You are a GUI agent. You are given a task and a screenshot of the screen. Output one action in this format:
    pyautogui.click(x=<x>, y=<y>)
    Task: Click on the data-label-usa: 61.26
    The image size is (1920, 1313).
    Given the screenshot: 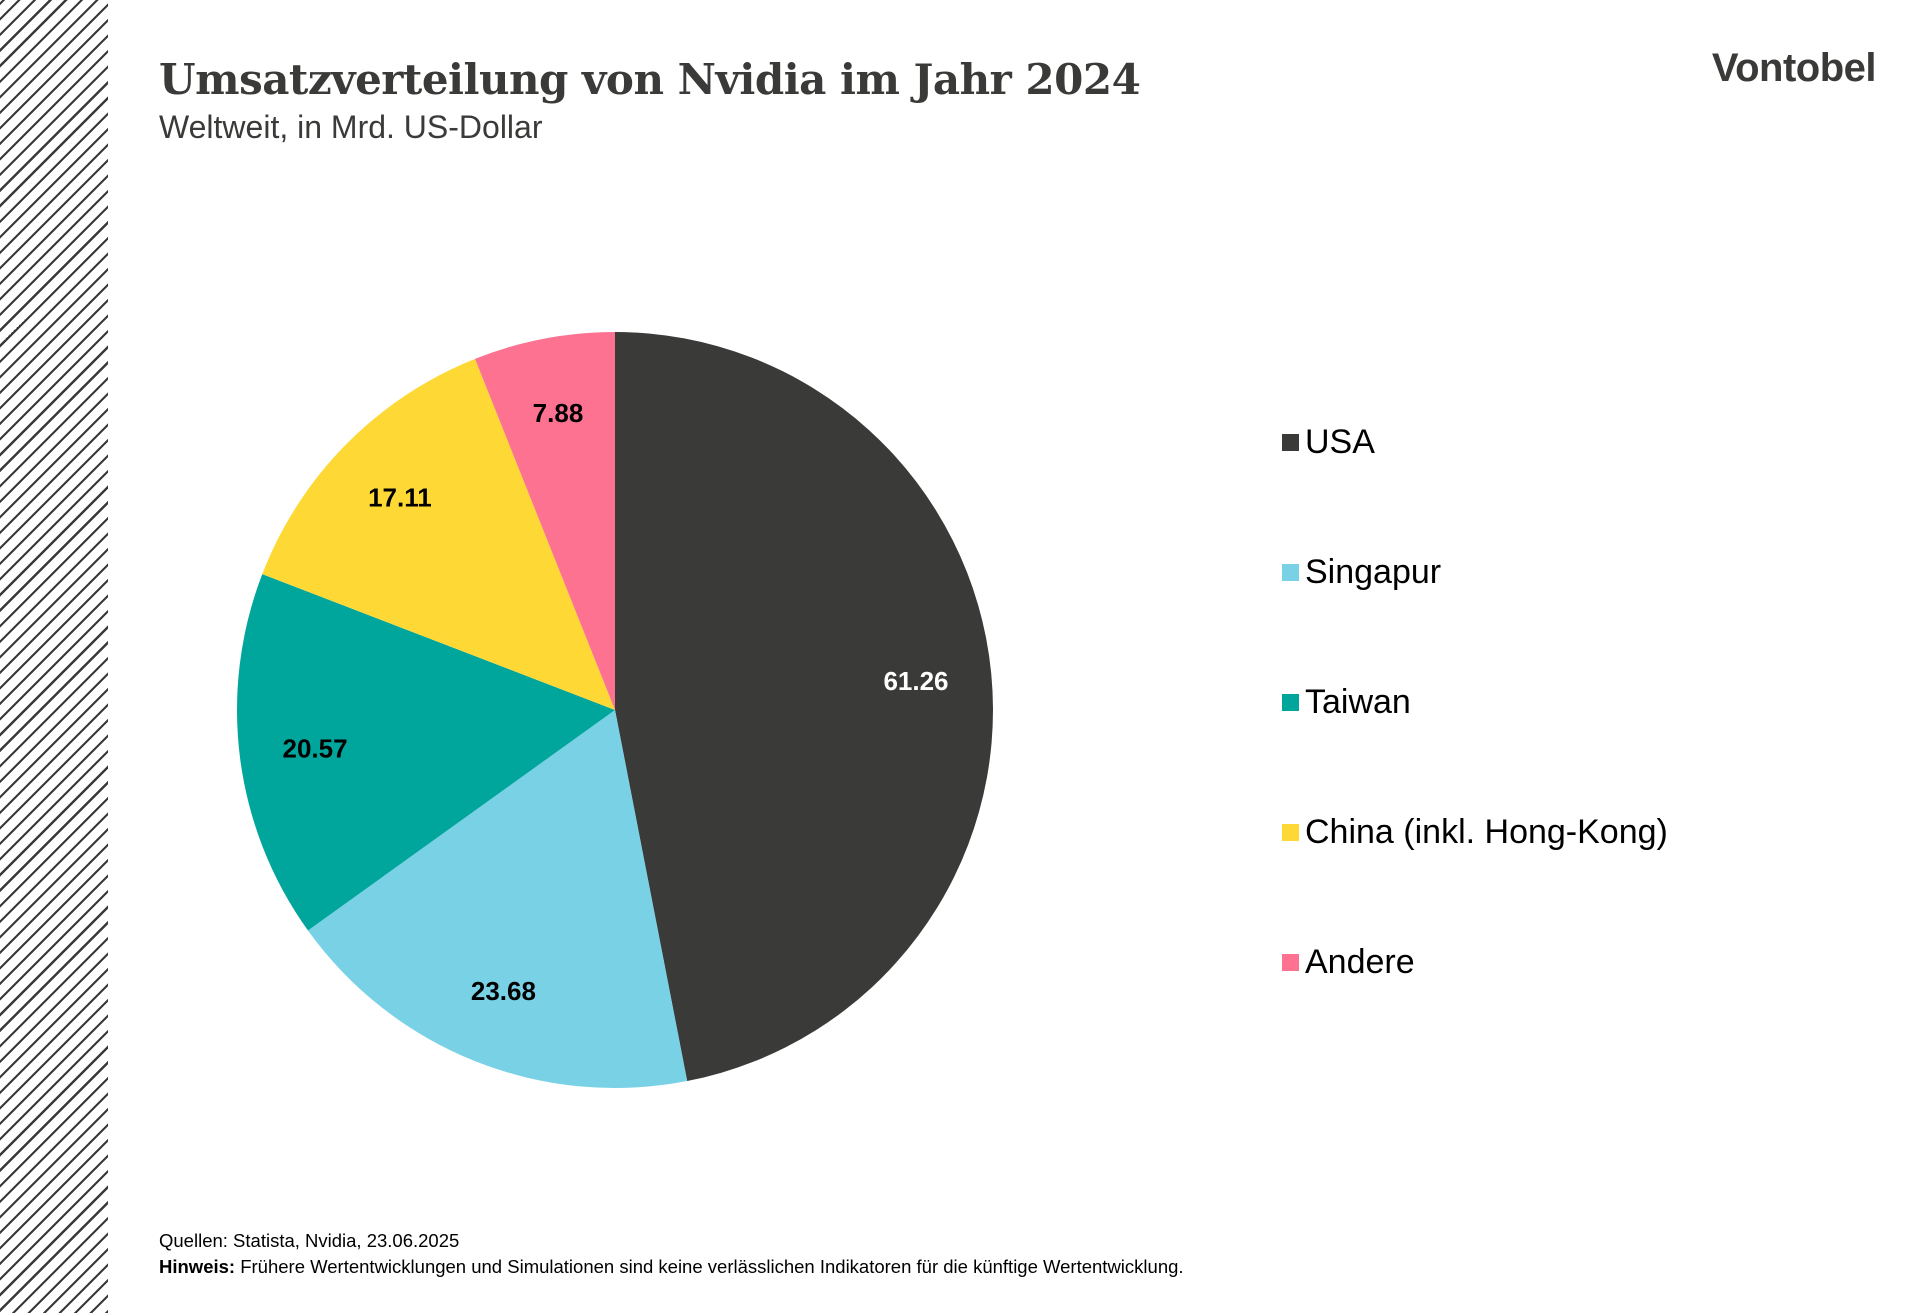 What is the action you would take?
    pyautogui.click(x=915, y=681)
    